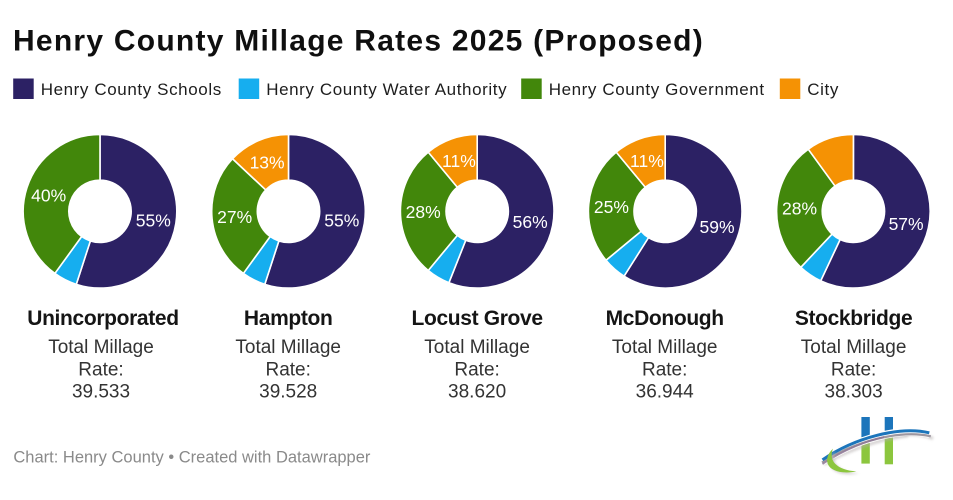  I want to click on svg-text: Locust Grove, so click(477, 318).